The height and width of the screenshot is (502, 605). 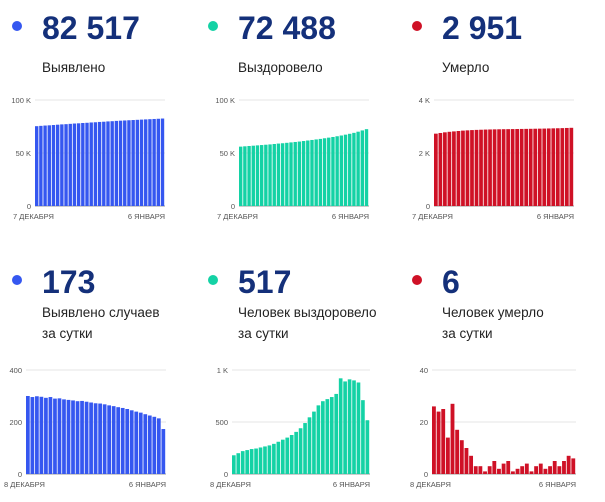 I want to click on y-tick-label: 400, so click(x=15, y=370).